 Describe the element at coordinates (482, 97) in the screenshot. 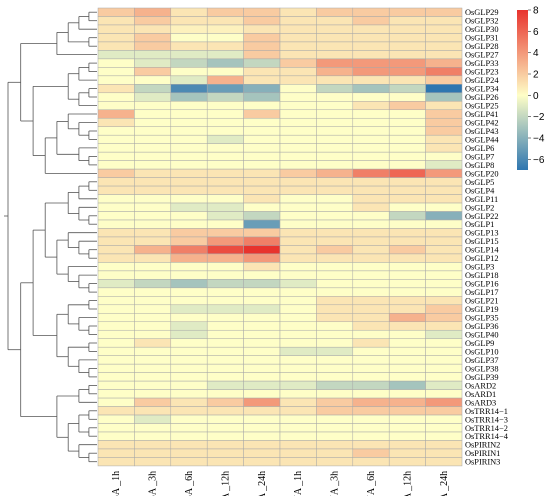

I see `row-label: OsGLP26` at that location.